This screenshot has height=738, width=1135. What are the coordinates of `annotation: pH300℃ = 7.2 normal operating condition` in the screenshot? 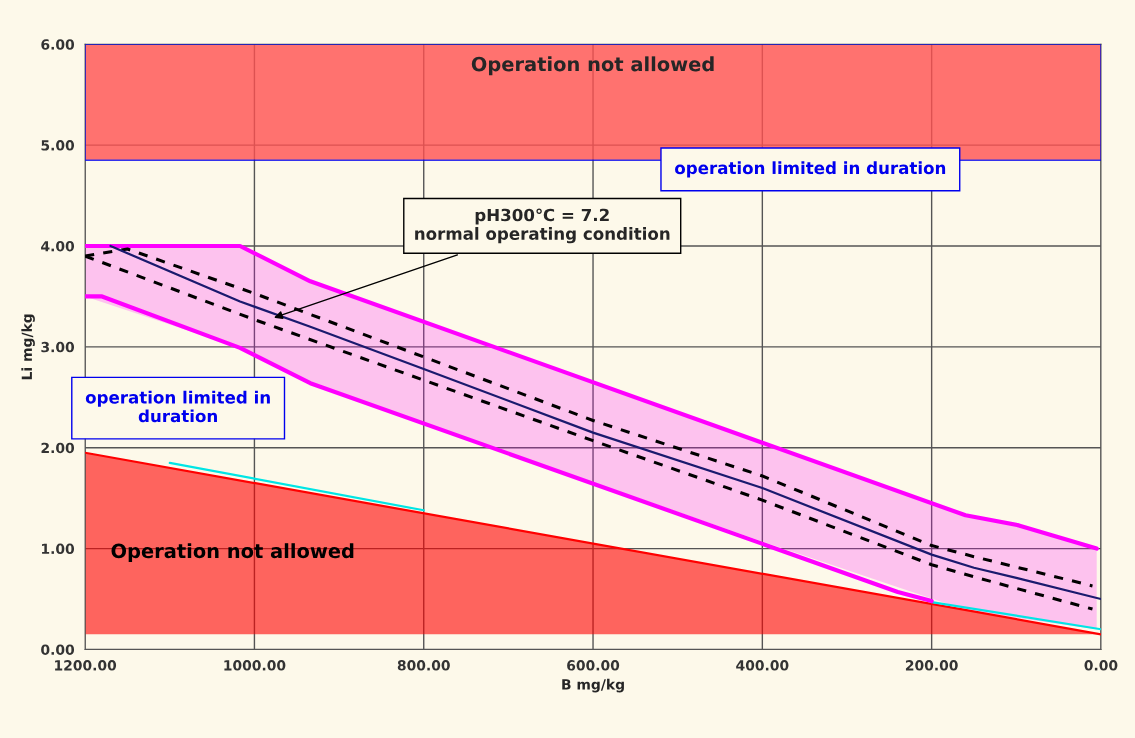 It's located at (542, 226).